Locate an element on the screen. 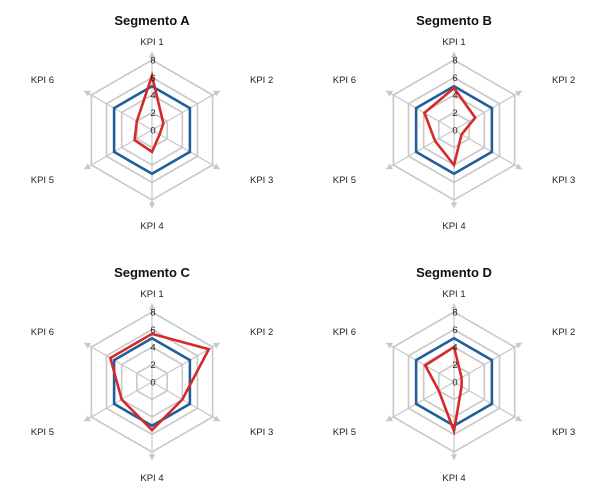 This screenshot has height=499, width=609. chart-title: Segmento D is located at coordinates (454, 272).